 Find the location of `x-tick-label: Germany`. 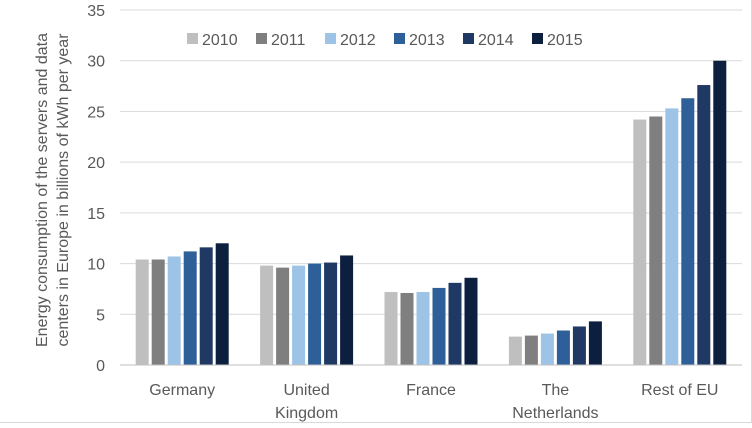

x-tick-label: Germany is located at coordinates (182, 390).